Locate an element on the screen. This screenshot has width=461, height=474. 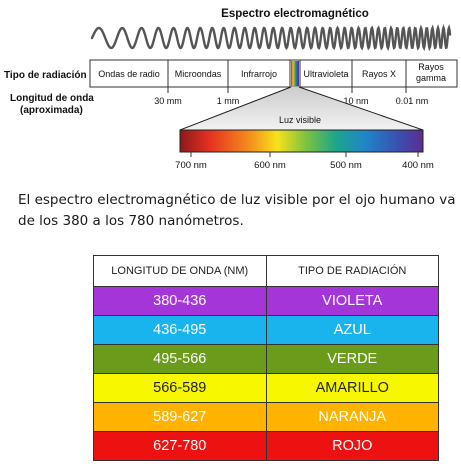
table-row: 495-566 VERDE is located at coordinates (266, 359).